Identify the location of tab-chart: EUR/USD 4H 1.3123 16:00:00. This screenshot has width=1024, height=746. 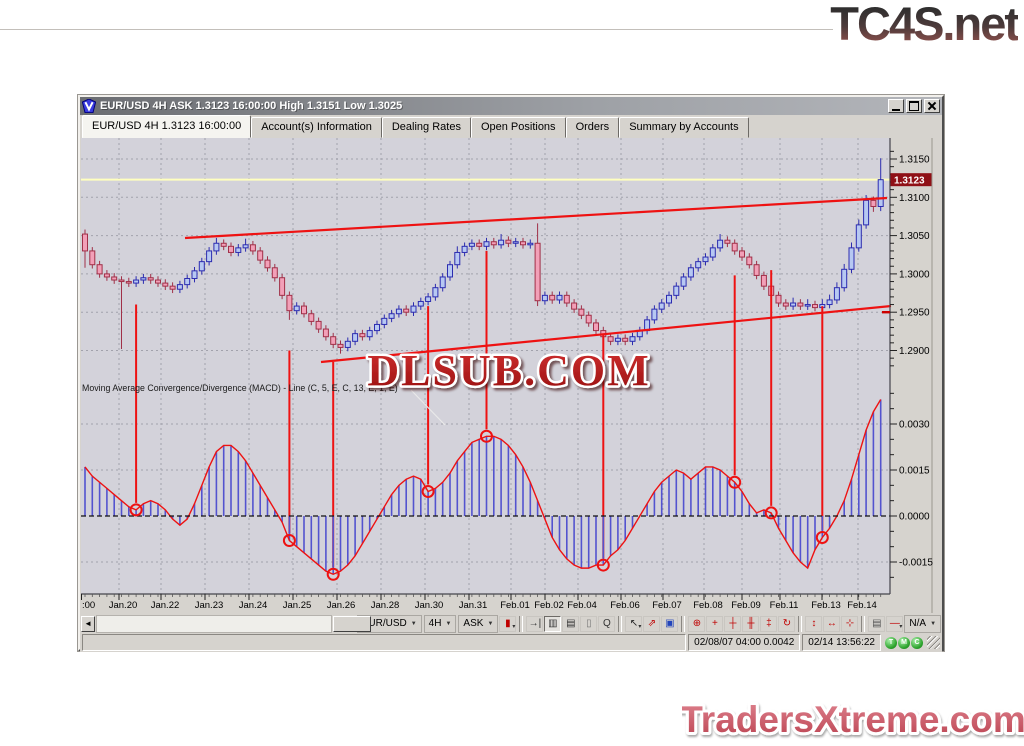
(167, 126).